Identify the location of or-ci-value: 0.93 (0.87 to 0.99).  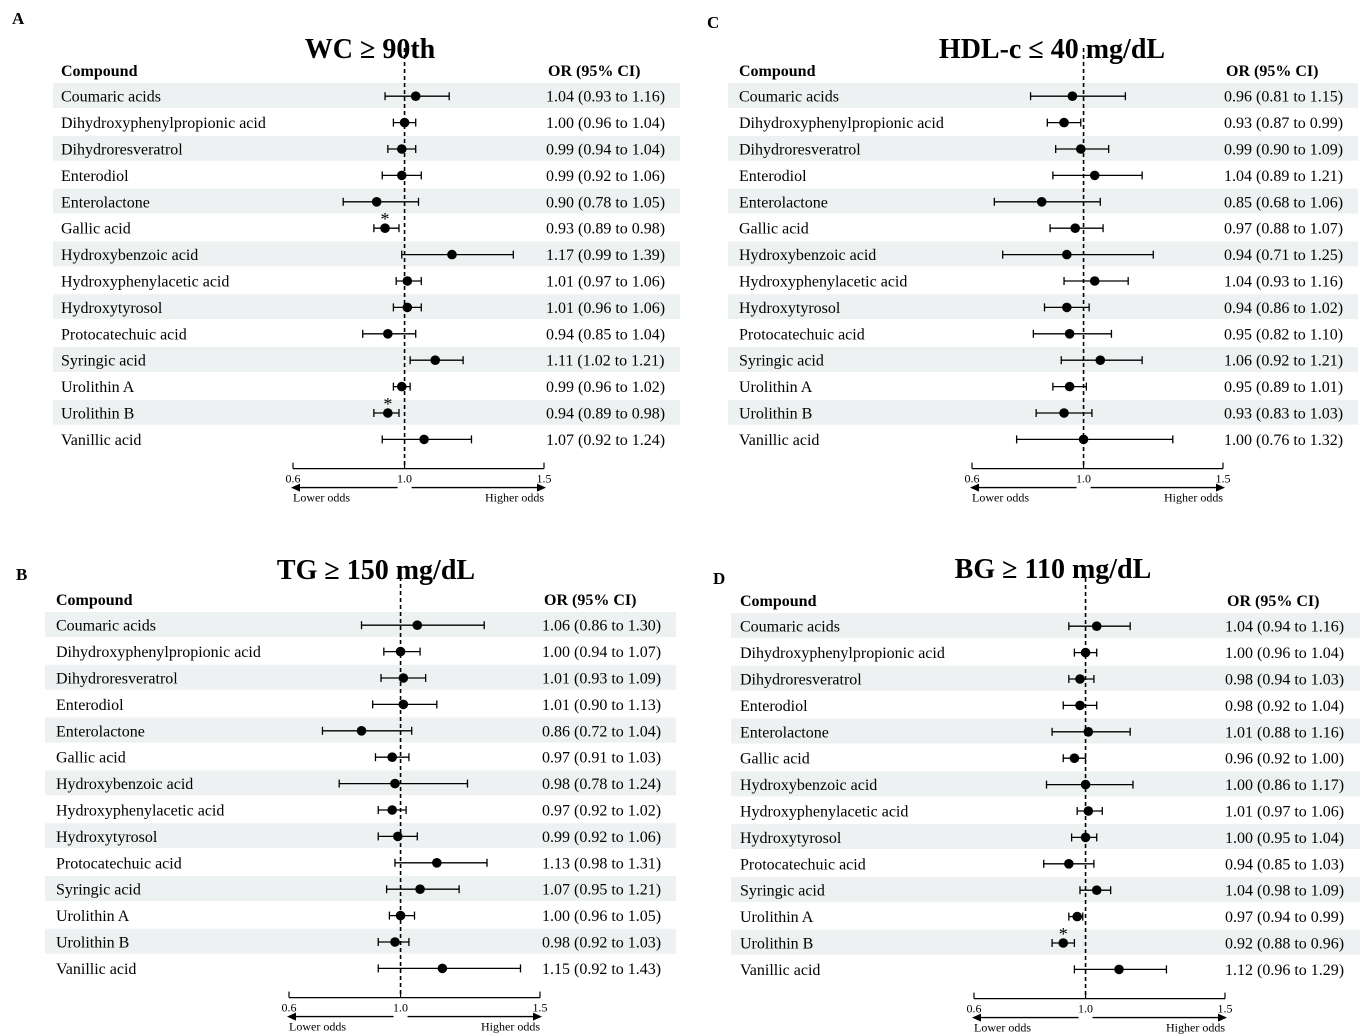
(1283, 123).